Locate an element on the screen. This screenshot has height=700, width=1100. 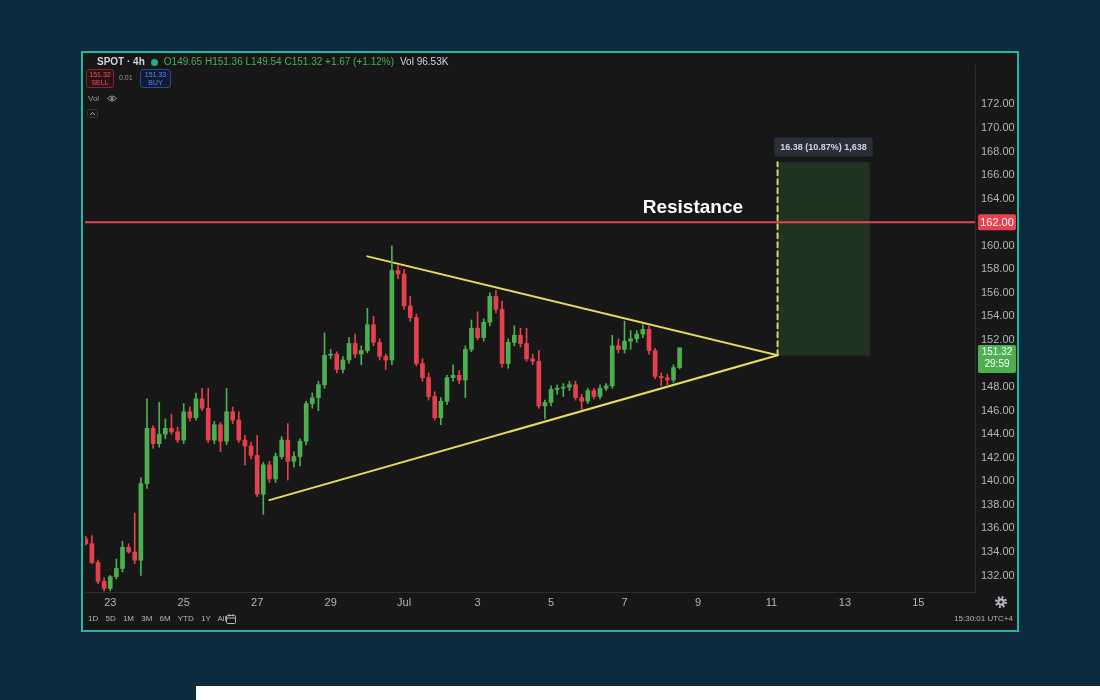
x-tick-label: 3 is located at coordinates (477, 601).